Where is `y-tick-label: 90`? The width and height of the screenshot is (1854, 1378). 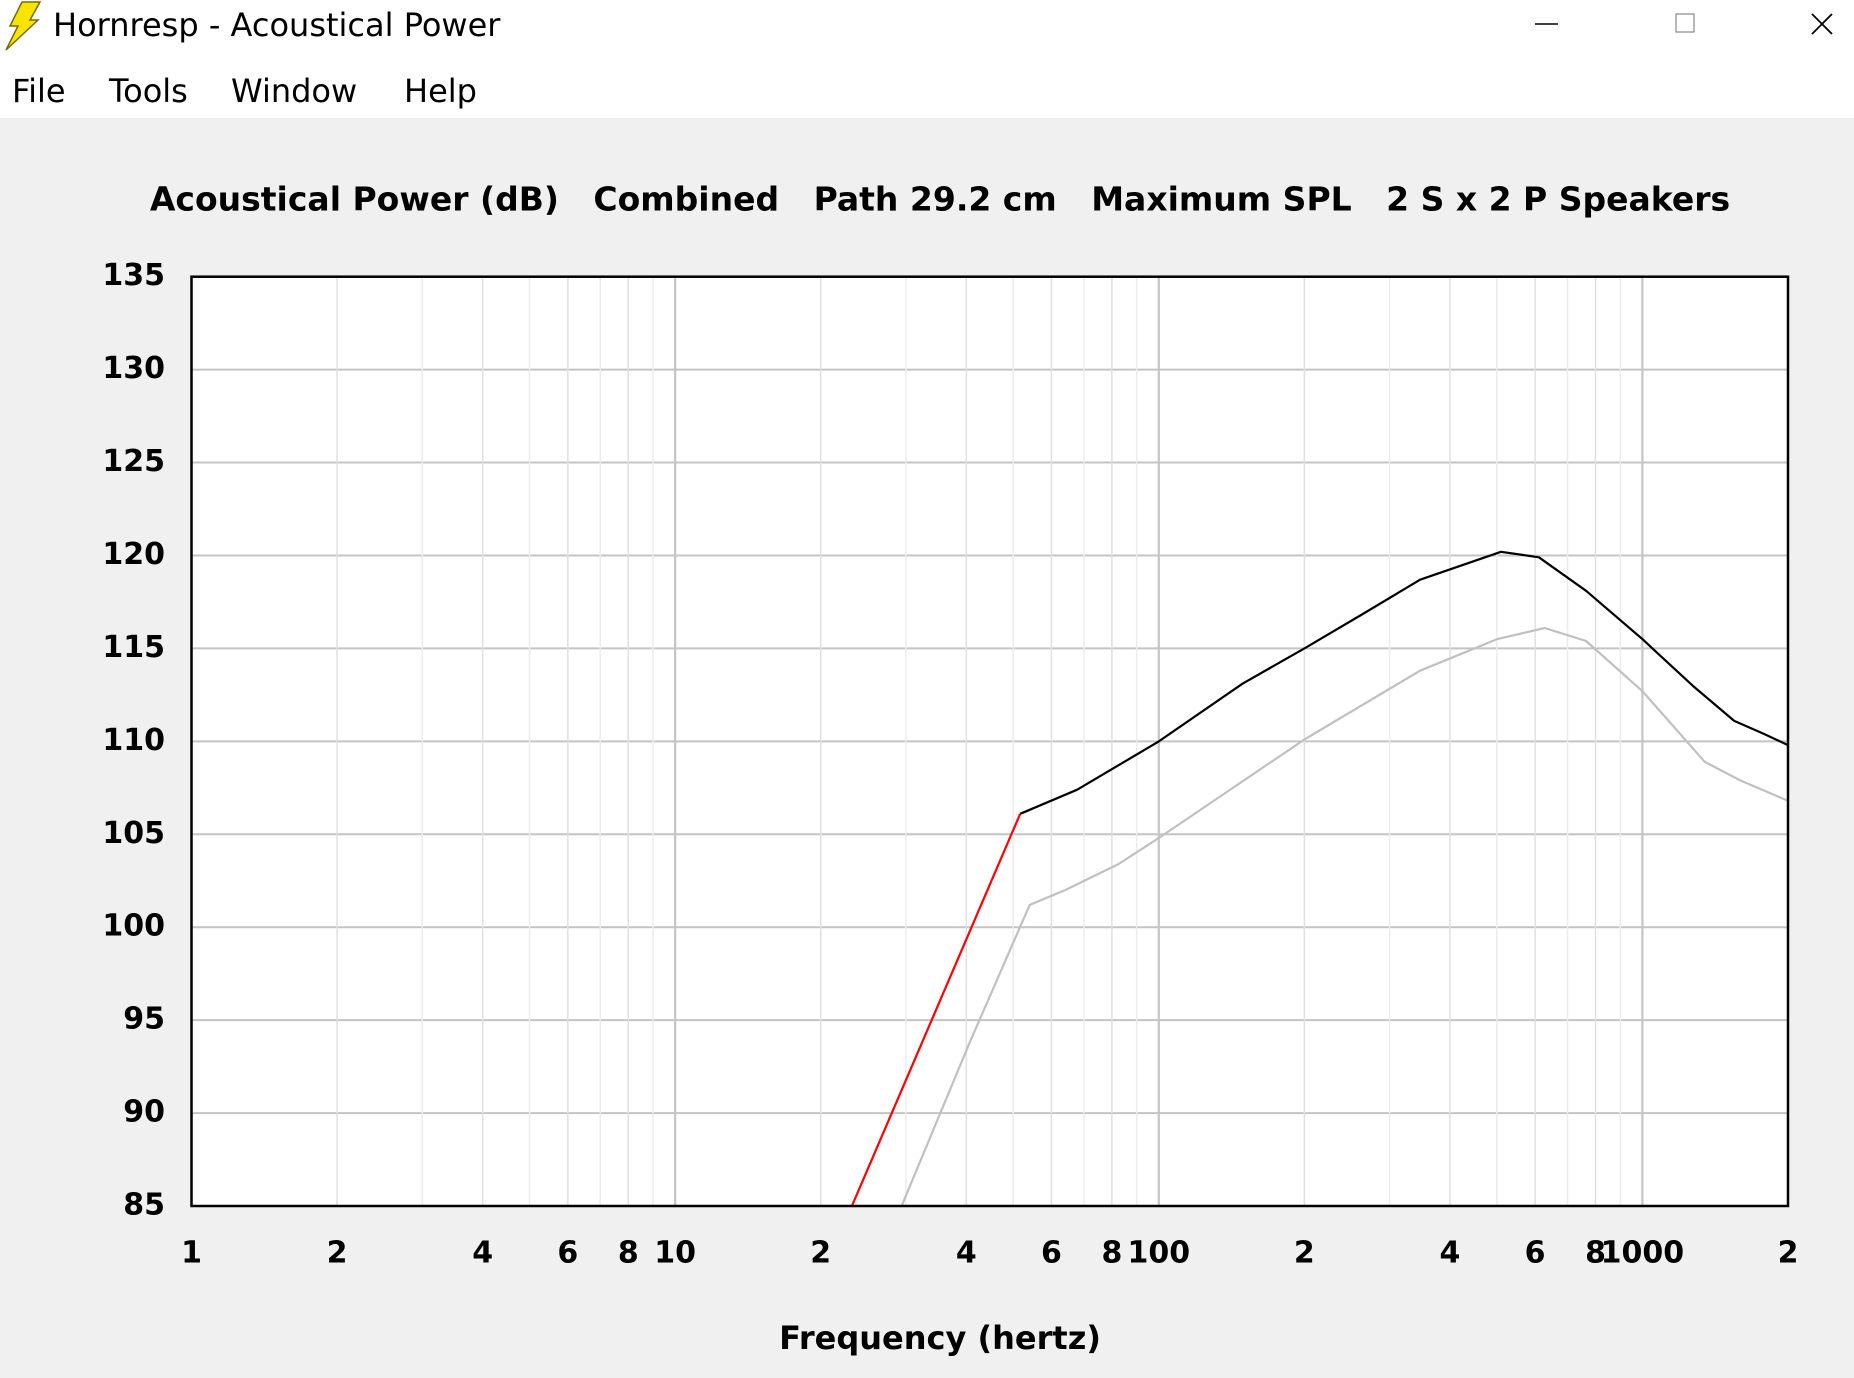 y-tick-label: 90 is located at coordinates (144, 1112).